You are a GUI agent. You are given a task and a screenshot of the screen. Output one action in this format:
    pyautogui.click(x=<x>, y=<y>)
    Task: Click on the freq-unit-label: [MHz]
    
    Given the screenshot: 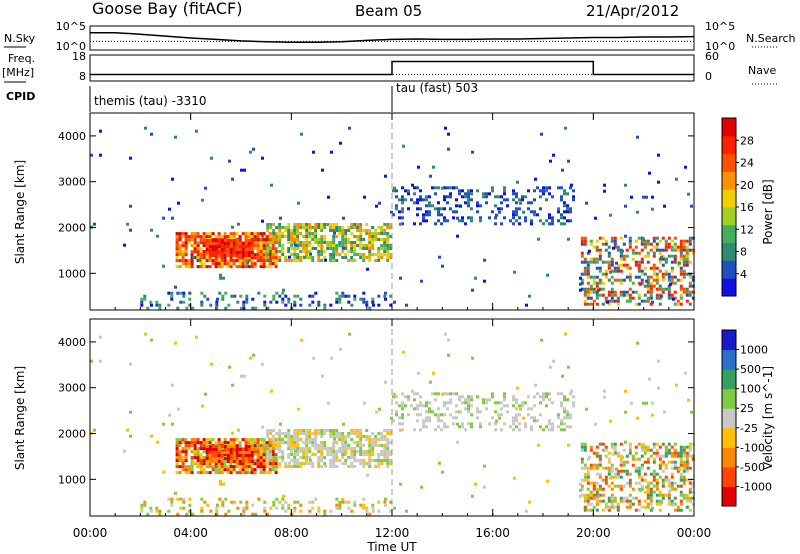 What is the action you would take?
    pyautogui.click(x=18, y=72)
    